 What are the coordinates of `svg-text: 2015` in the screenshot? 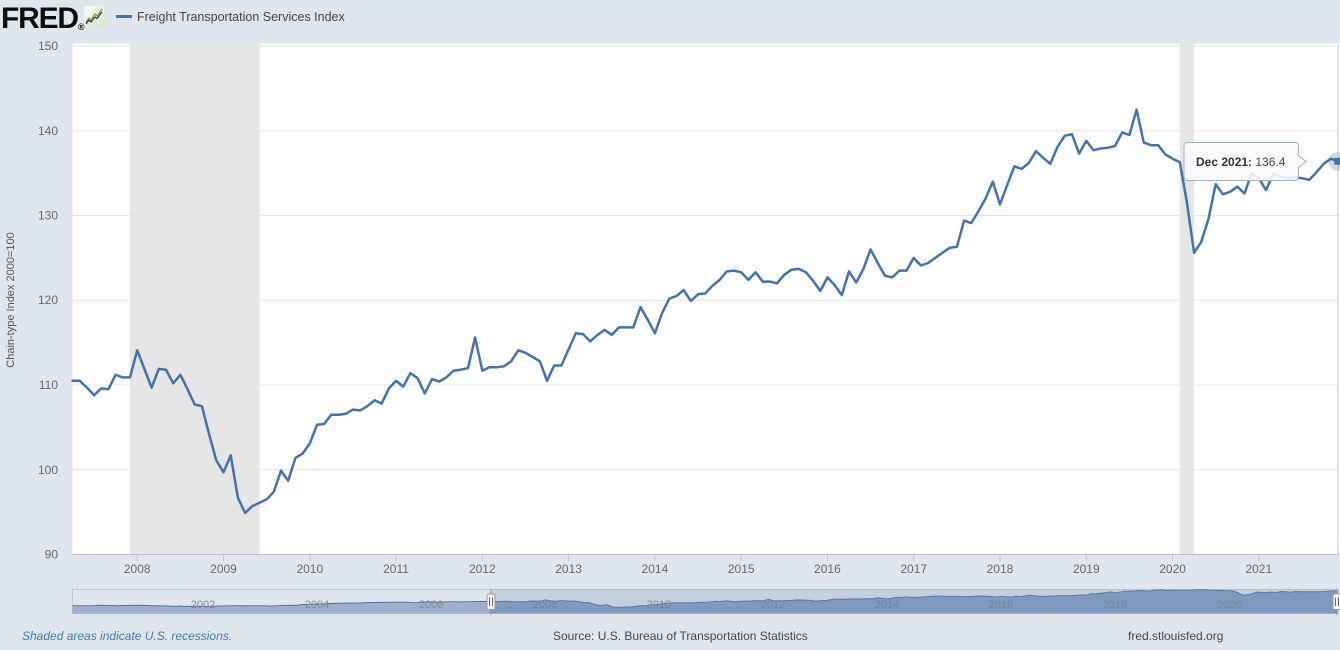 It's located at (741, 569).